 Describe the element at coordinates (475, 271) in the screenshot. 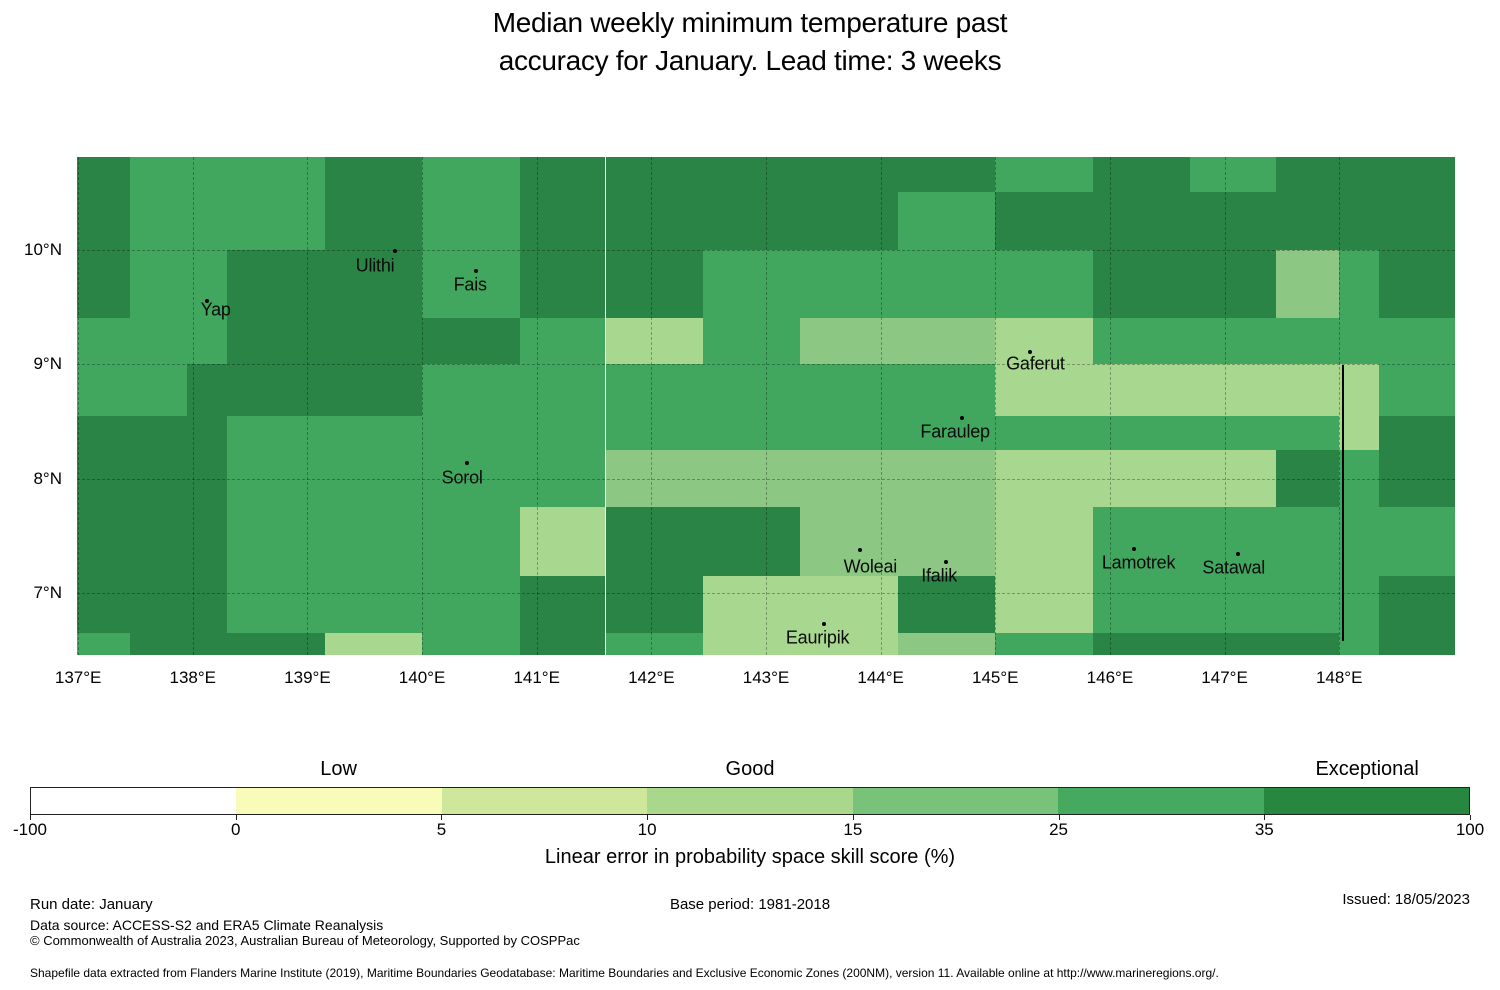

I see `fais-island-marker` at that location.